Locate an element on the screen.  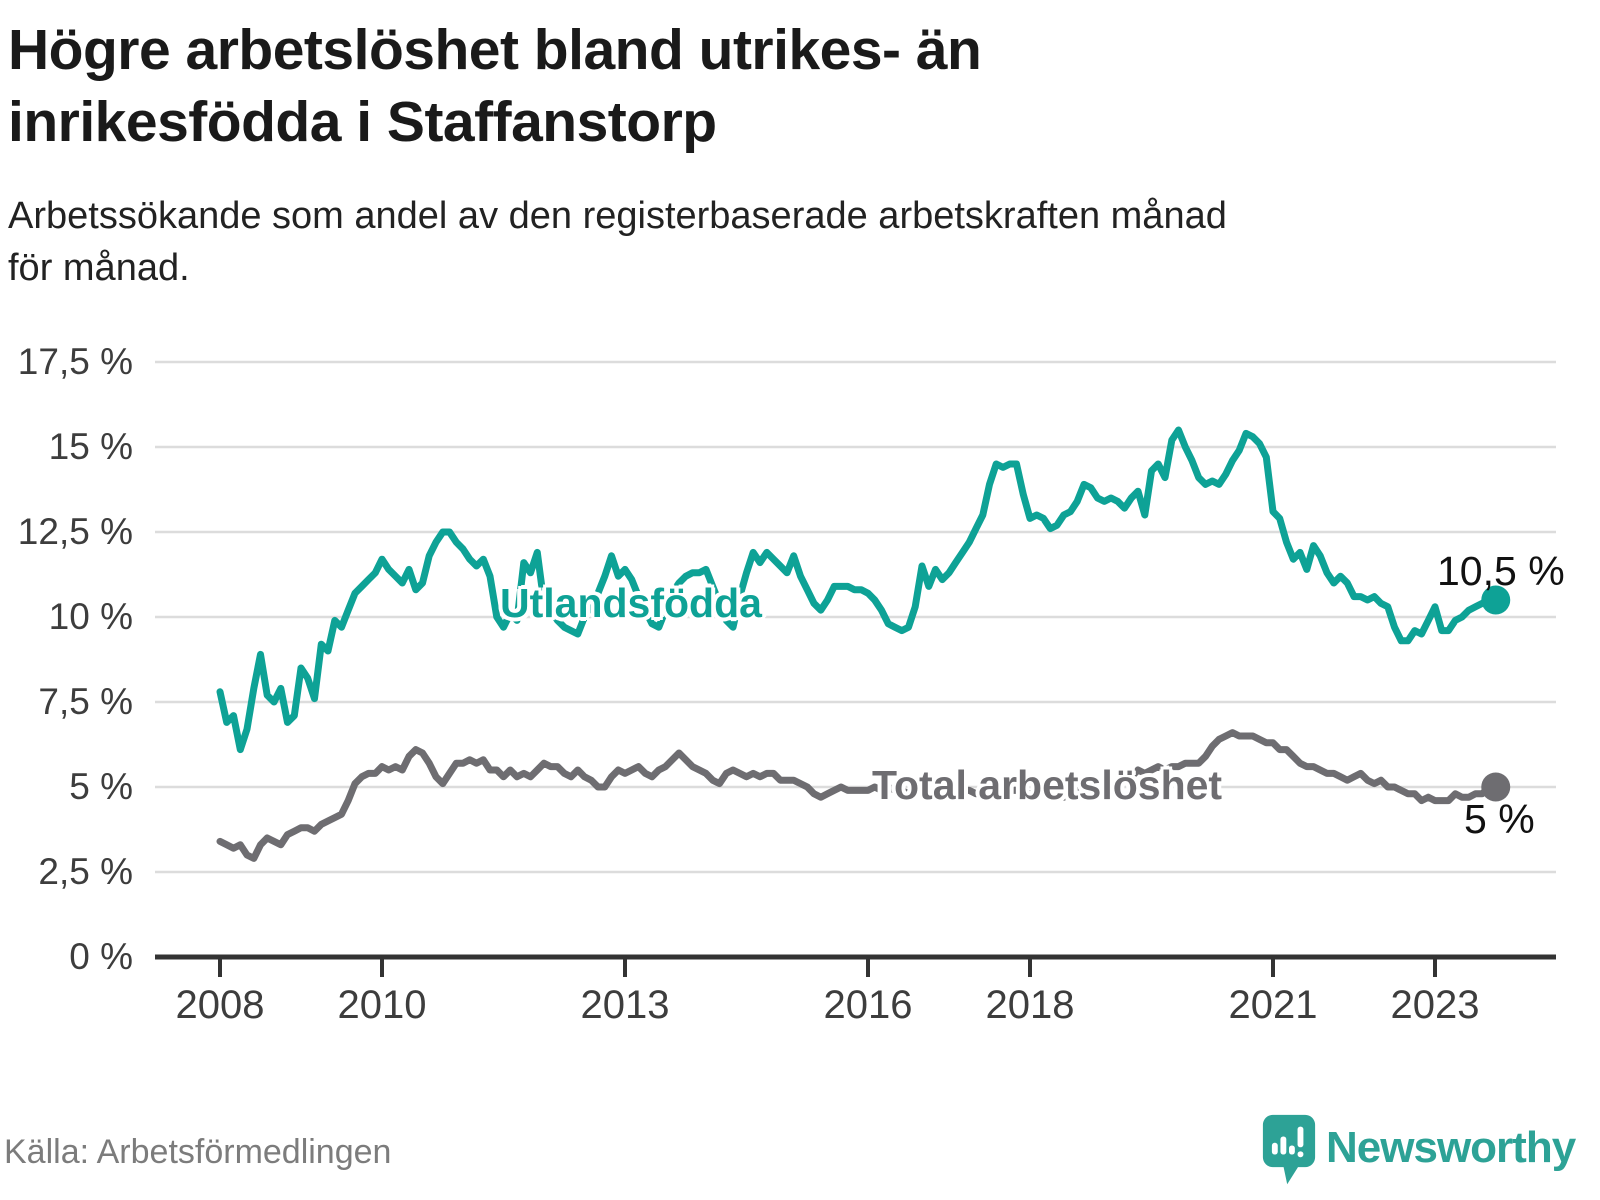
series-end-dot-total is located at coordinates (1496, 787).